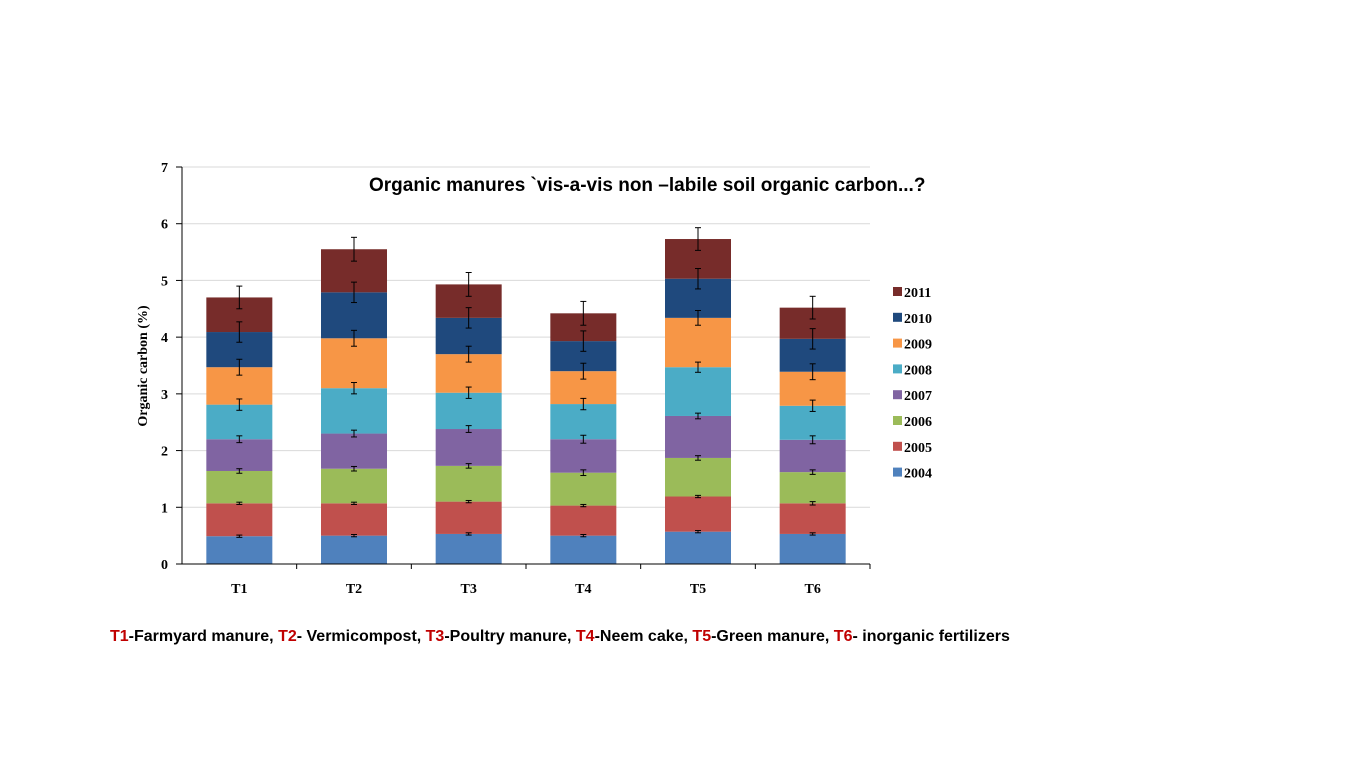  What do you see at coordinates (812, 534) in the screenshot?
I see `error-bar-T6-2004` at bounding box center [812, 534].